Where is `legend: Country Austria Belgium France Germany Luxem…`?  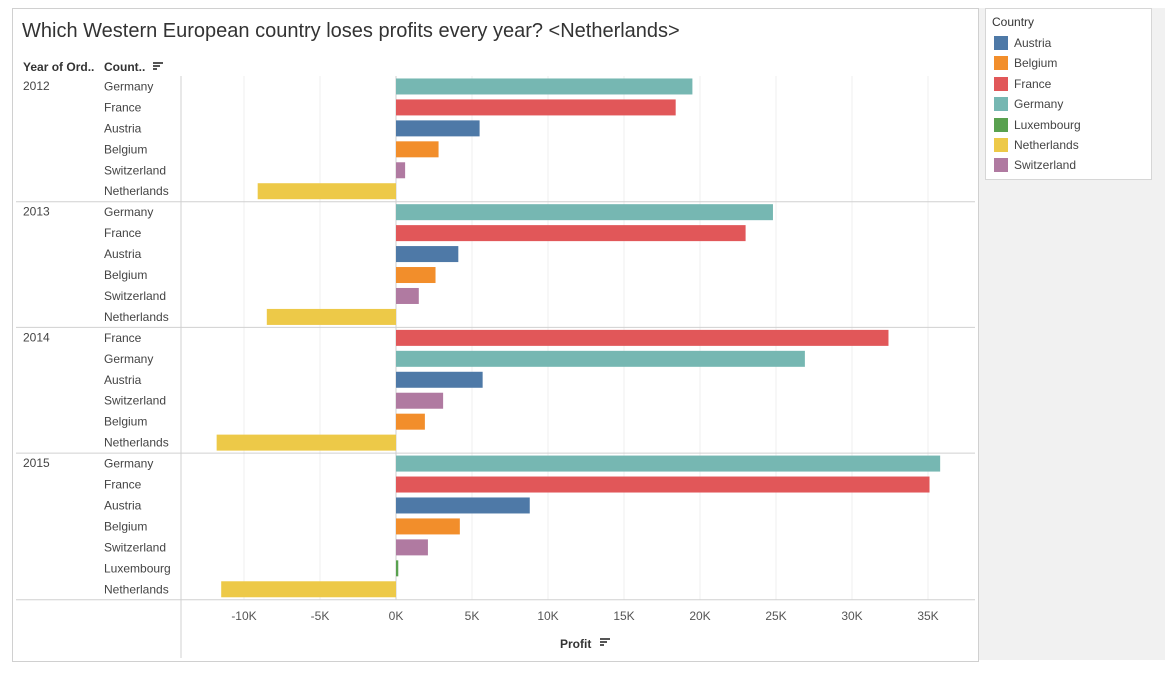 legend: Country Austria Belgium France Germany Luxem… is located at coordinates (1068, 94).